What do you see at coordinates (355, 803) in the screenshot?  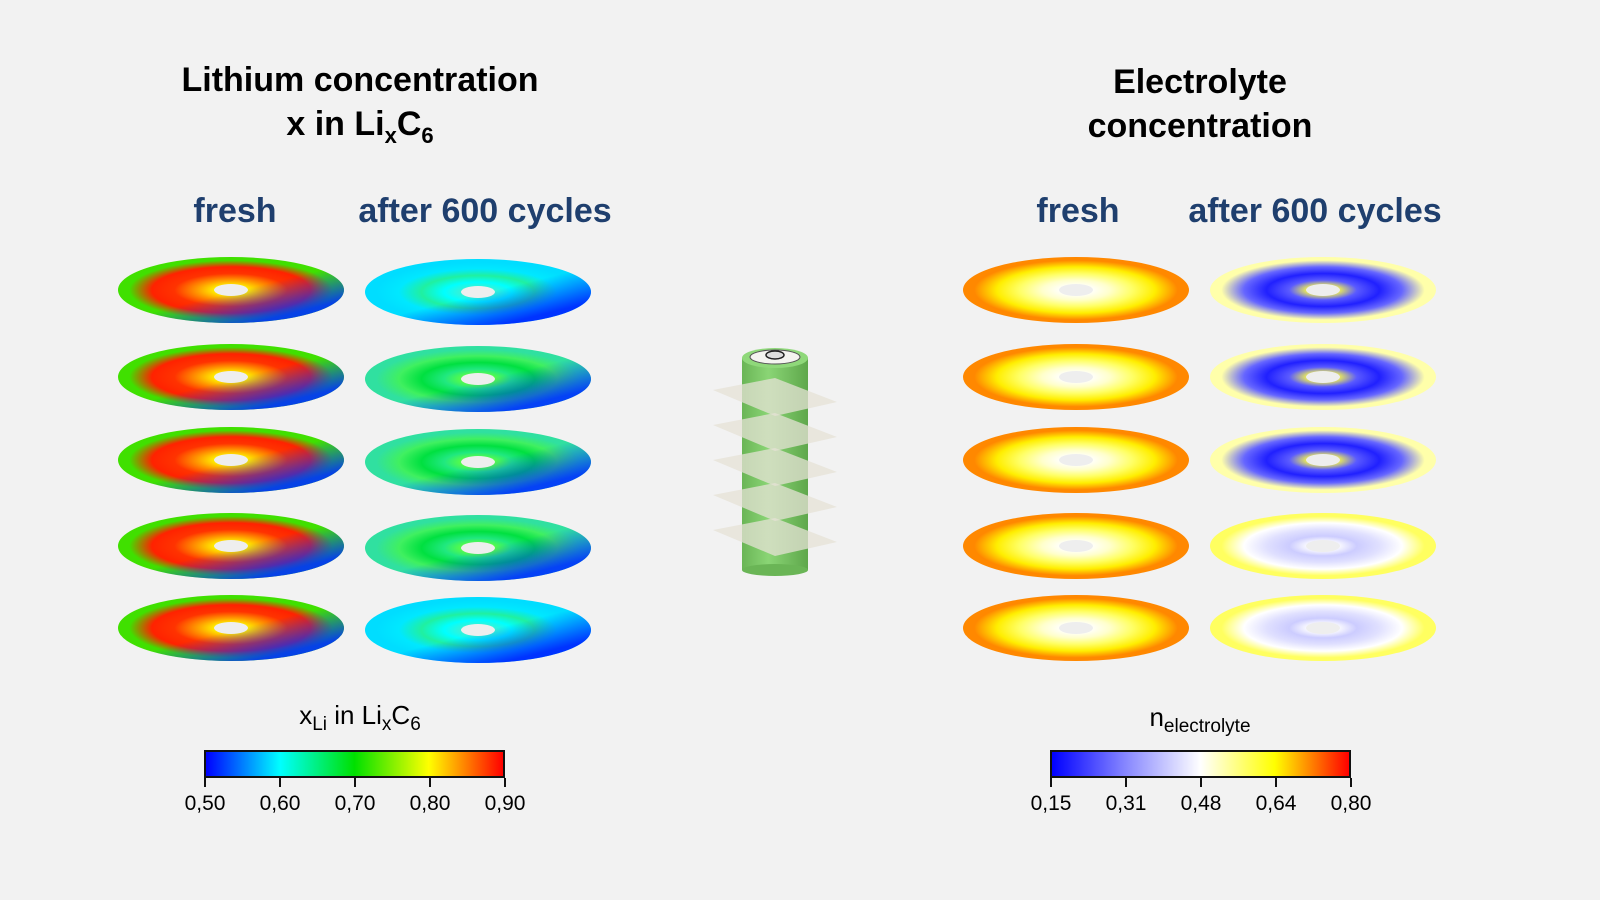 I see `left-colorbar-tick-label: 0,70` at bounding box center [355, 803].